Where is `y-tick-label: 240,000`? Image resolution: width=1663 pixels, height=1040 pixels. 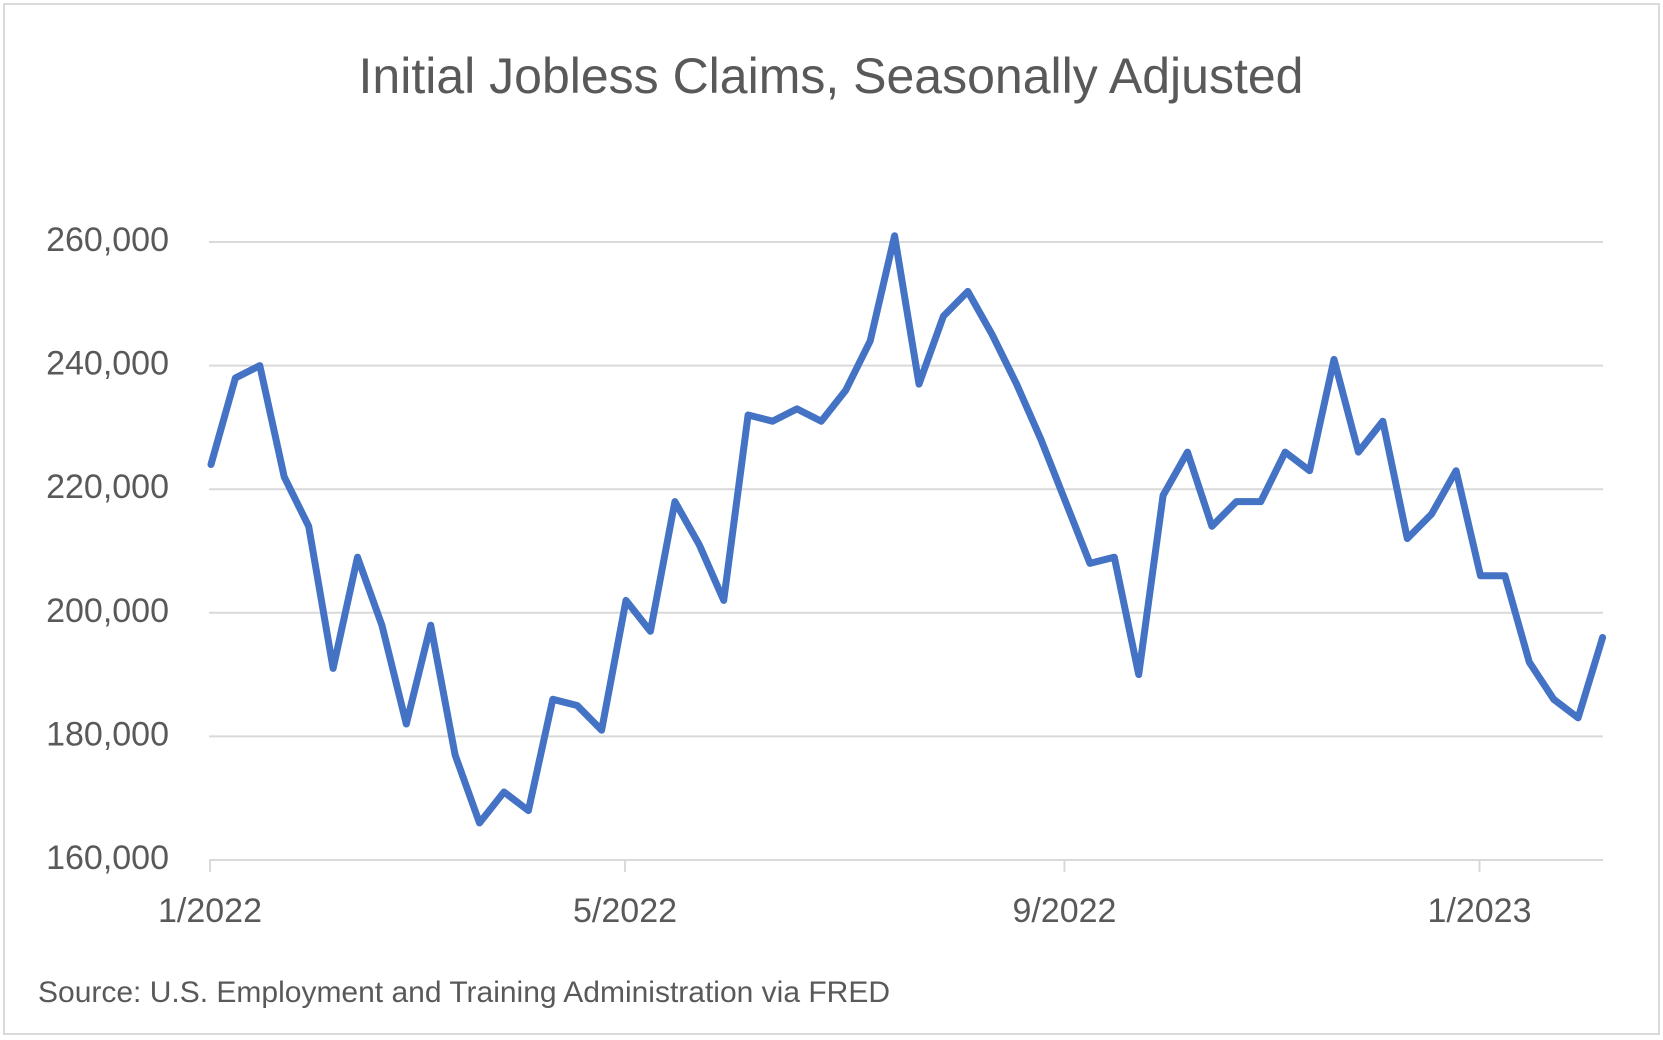
y-tick-label: 240,000 is located at coordinates (107, 364).